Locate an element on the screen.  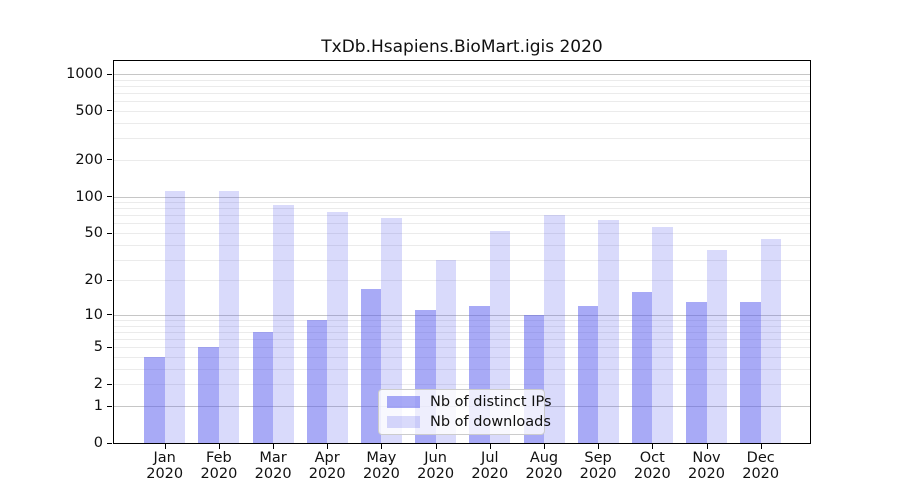
bar-distinct-ips-apr is located at coordinates (317, 381).